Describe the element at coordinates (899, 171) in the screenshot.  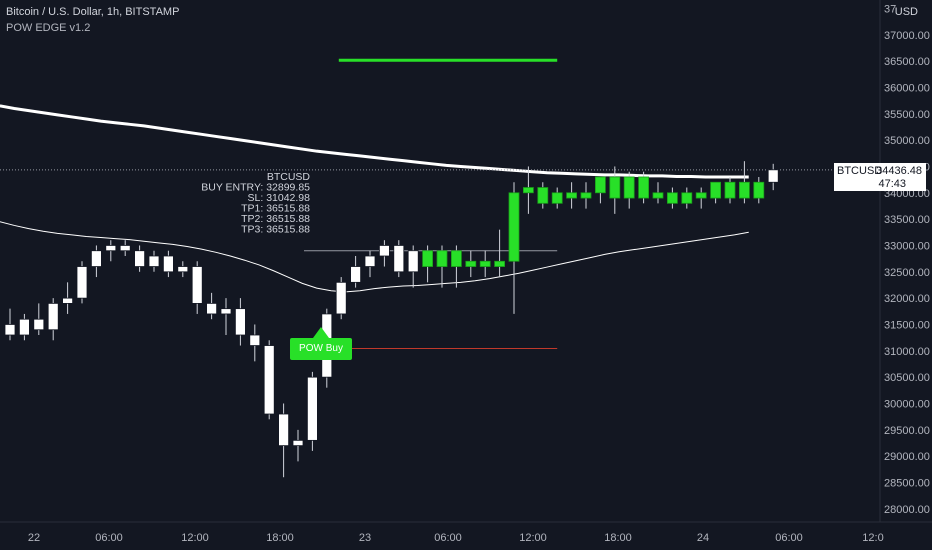
I see `price-tag-value: 34436.48` at that location.